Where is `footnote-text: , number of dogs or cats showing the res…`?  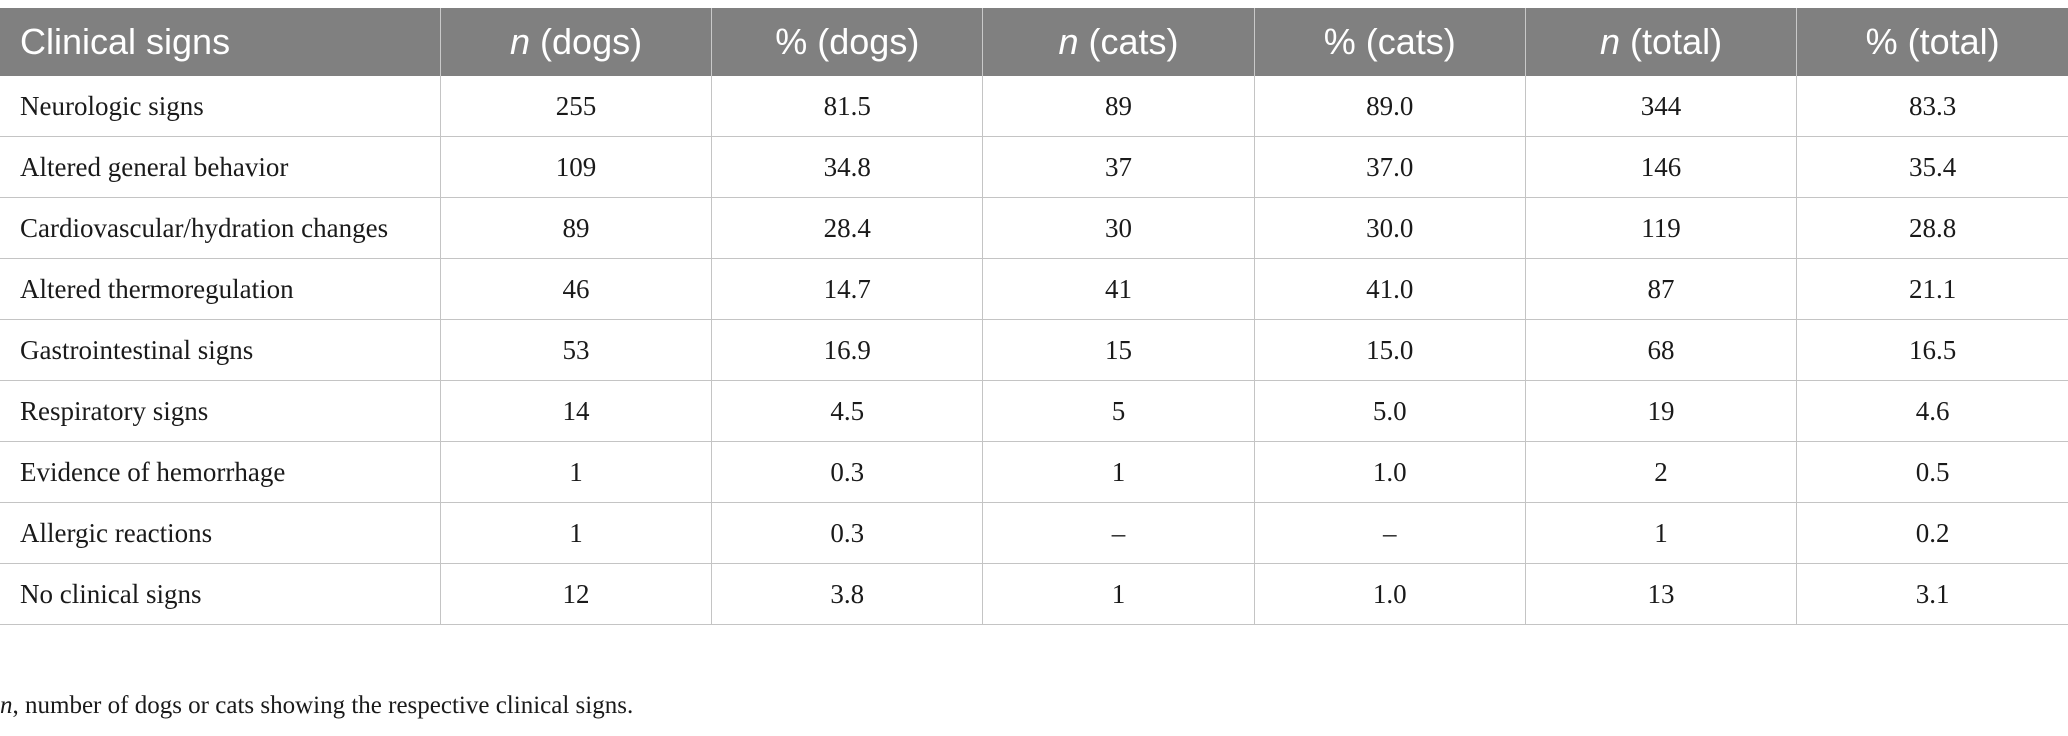 footnote-text: , number of dogs or cats showing the res… is located at coordinates (323, 705).